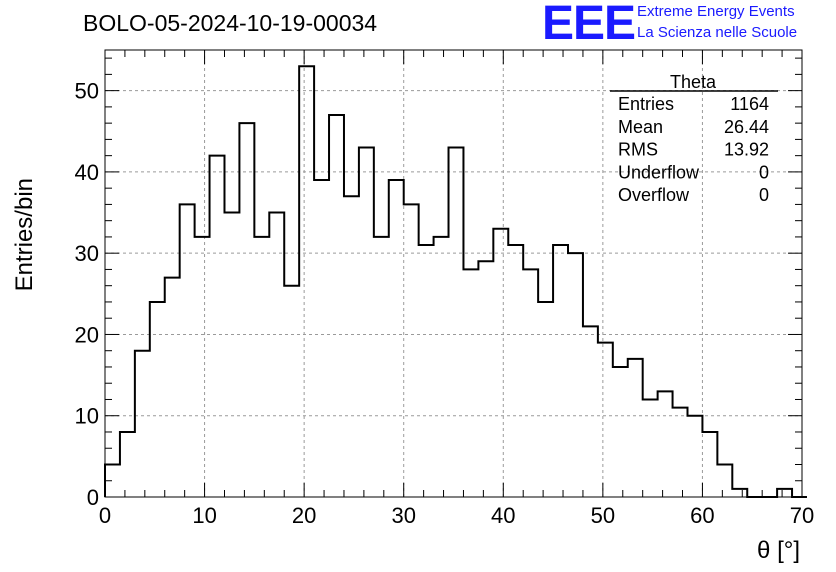  Describe the element at coordinates (403, 515) in the screenshot. I see `x-tick-label: 30` at that location.